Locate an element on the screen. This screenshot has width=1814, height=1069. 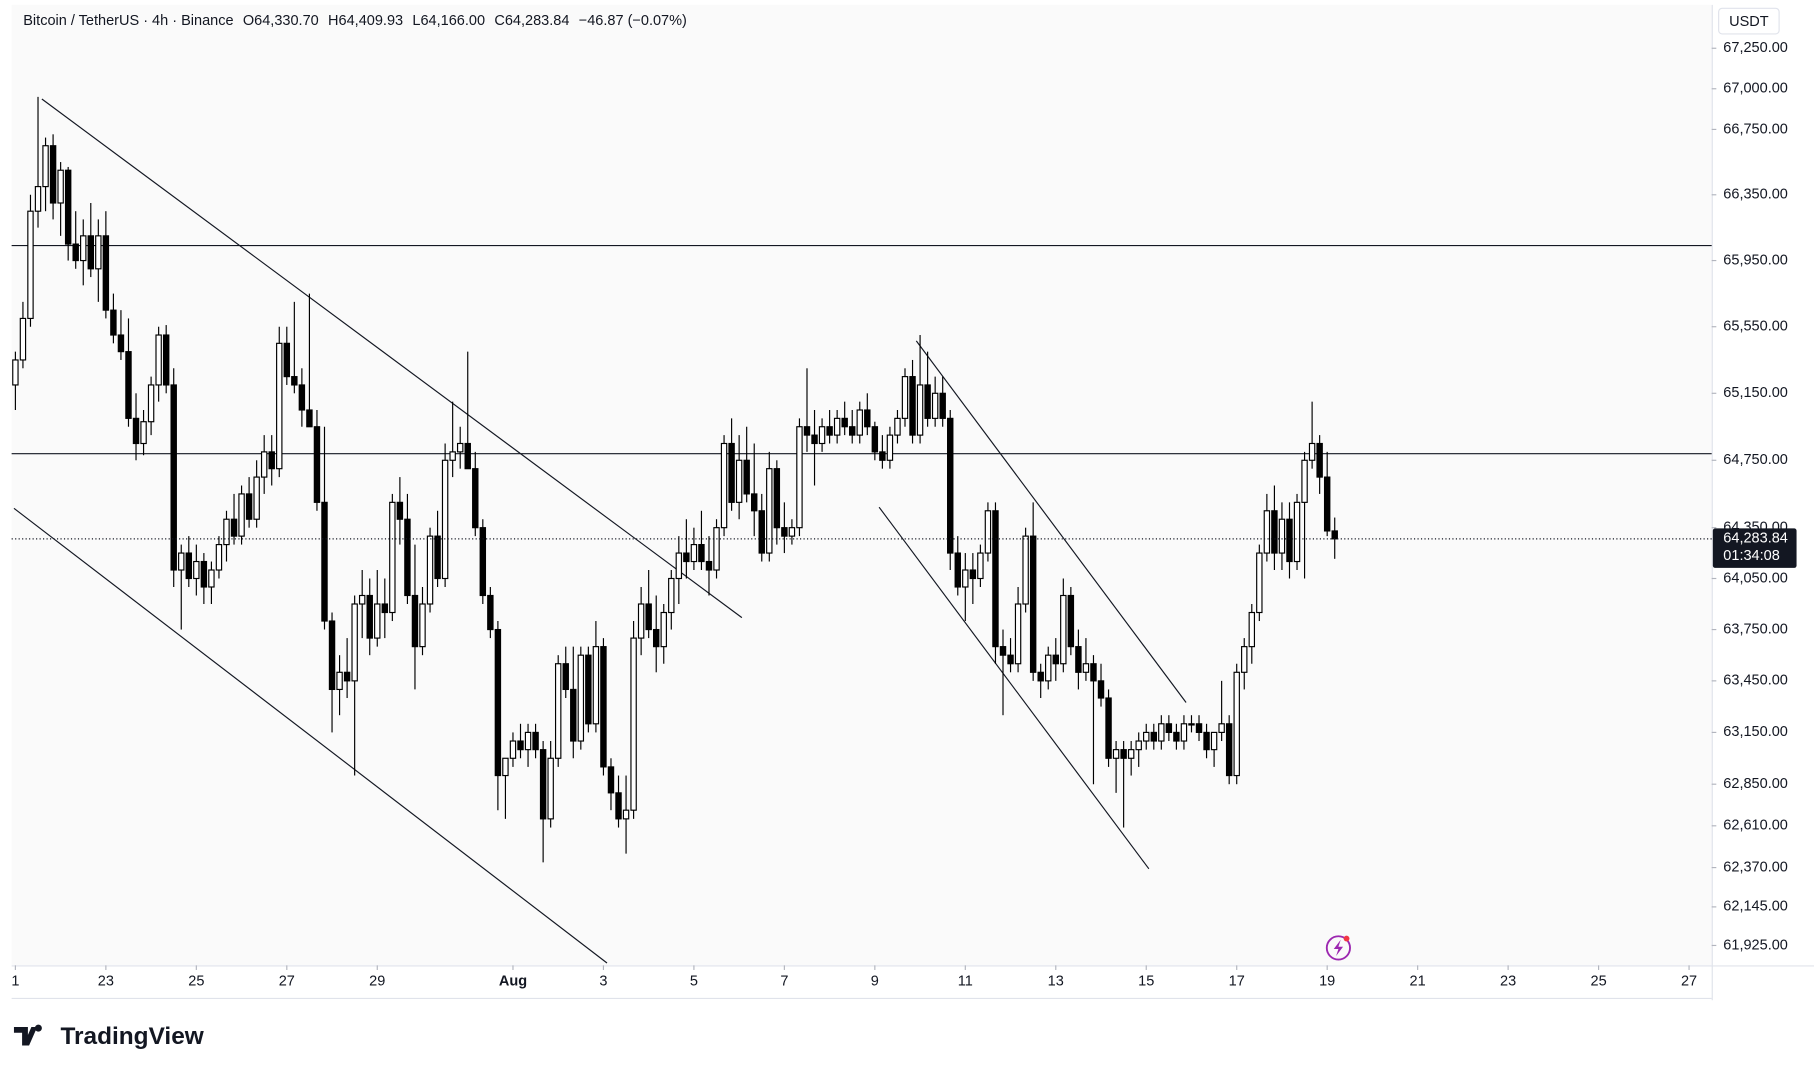
logo: TradingView is located at coordinates (109, 1036).